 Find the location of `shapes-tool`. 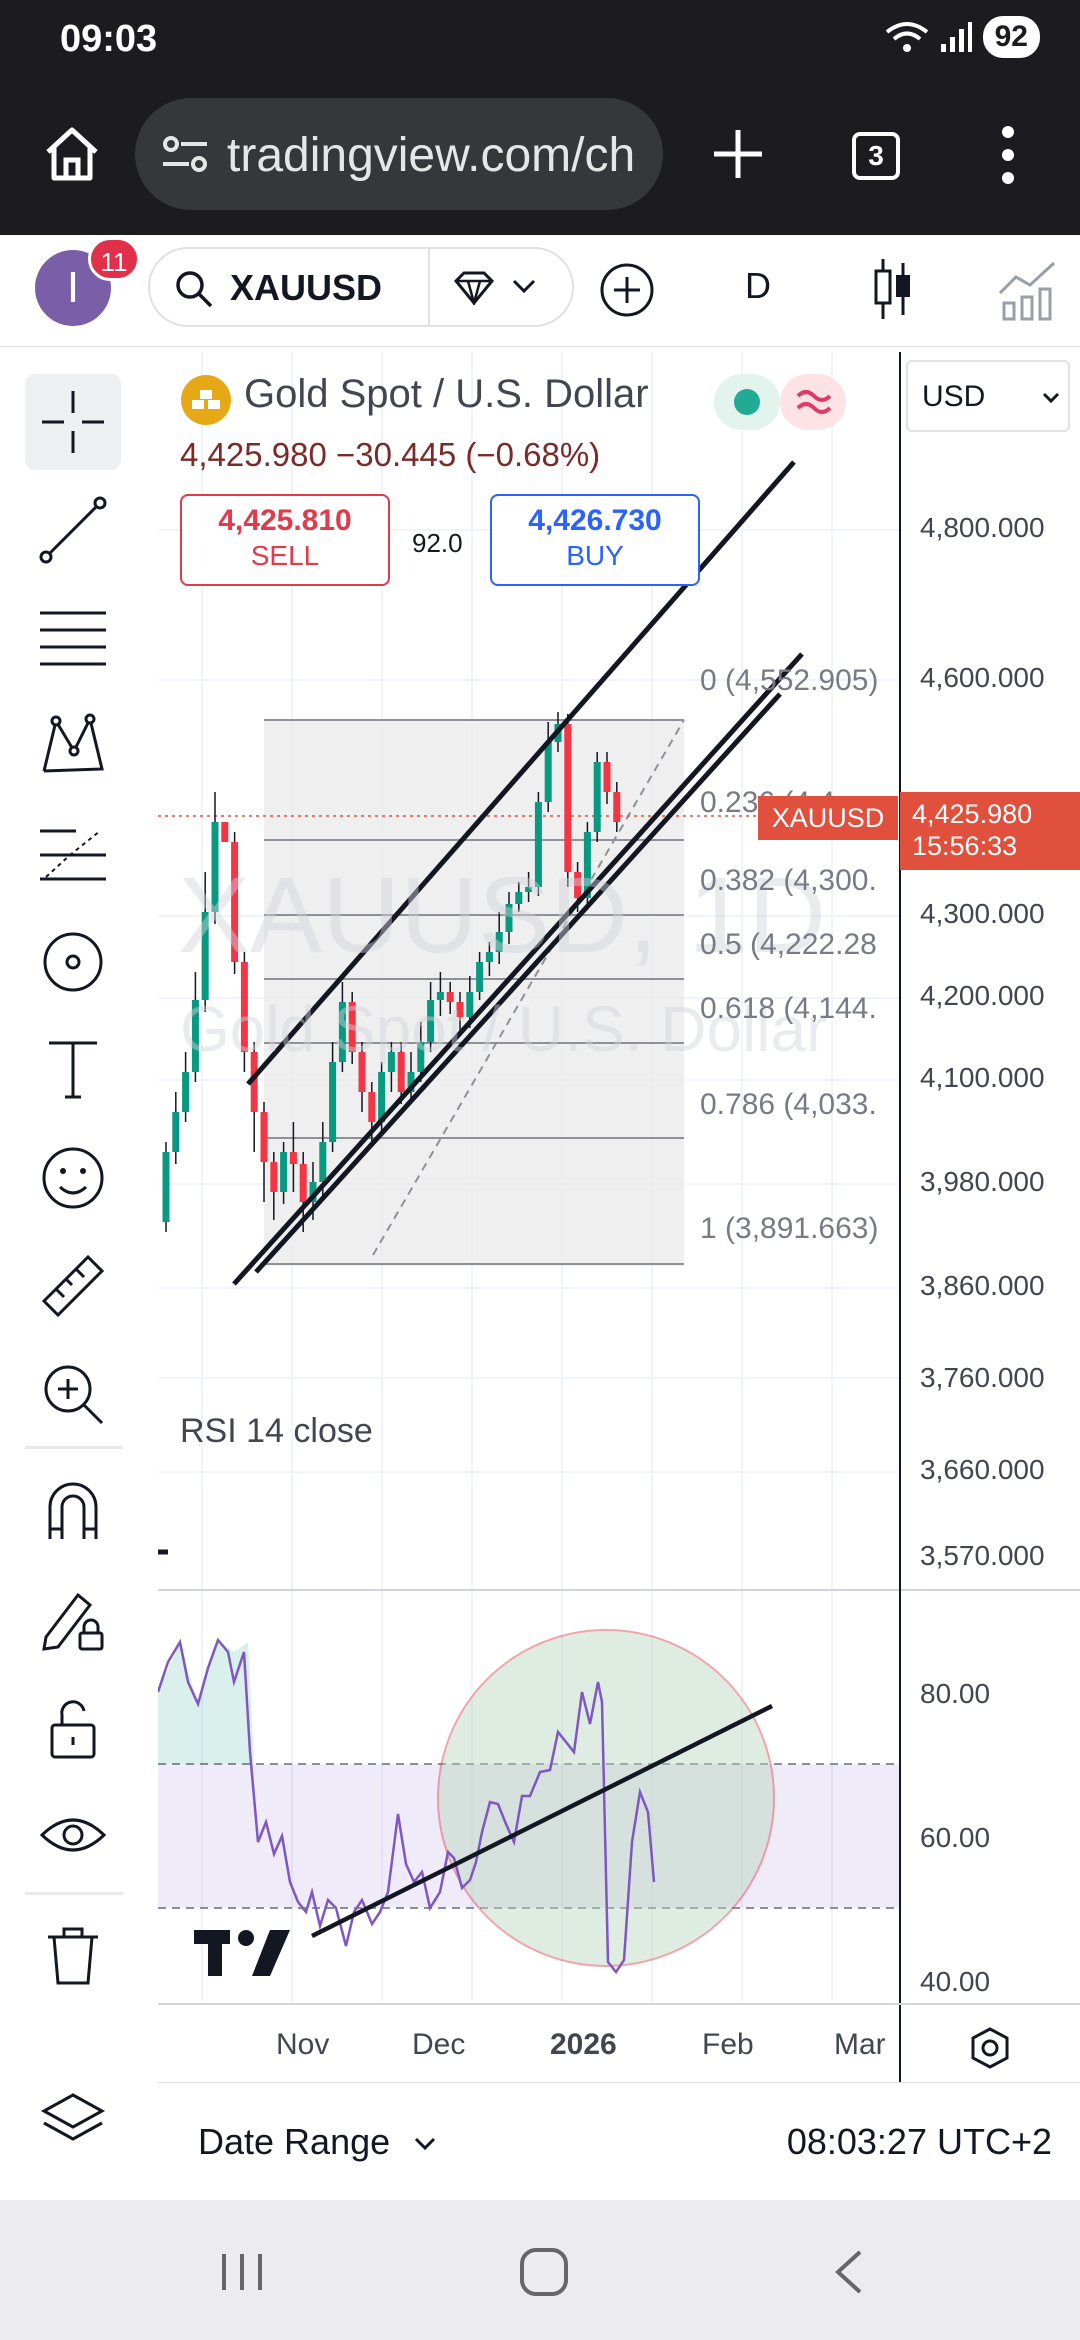

shapes-tool is located at coordinates (73, 962).